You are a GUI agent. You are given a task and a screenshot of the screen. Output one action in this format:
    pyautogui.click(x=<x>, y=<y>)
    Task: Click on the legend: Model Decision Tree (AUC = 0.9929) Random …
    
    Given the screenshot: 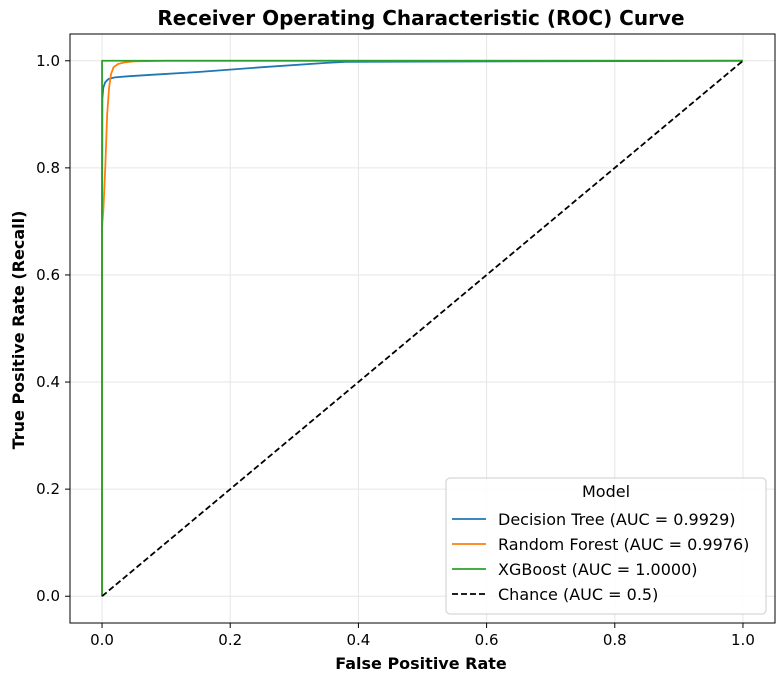 What is the action you would take?
    pyautogui.click(x=606, y=546)
    